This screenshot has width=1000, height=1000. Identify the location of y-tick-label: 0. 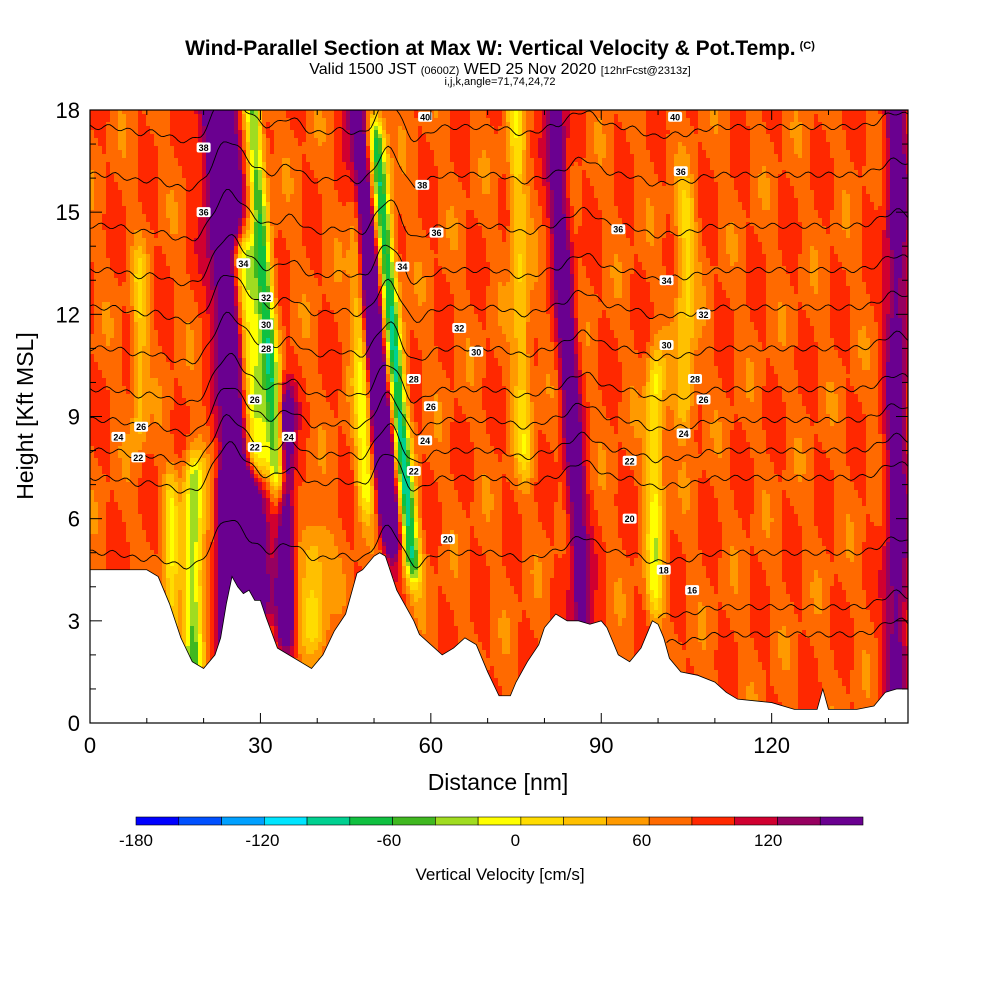
(74, 723).